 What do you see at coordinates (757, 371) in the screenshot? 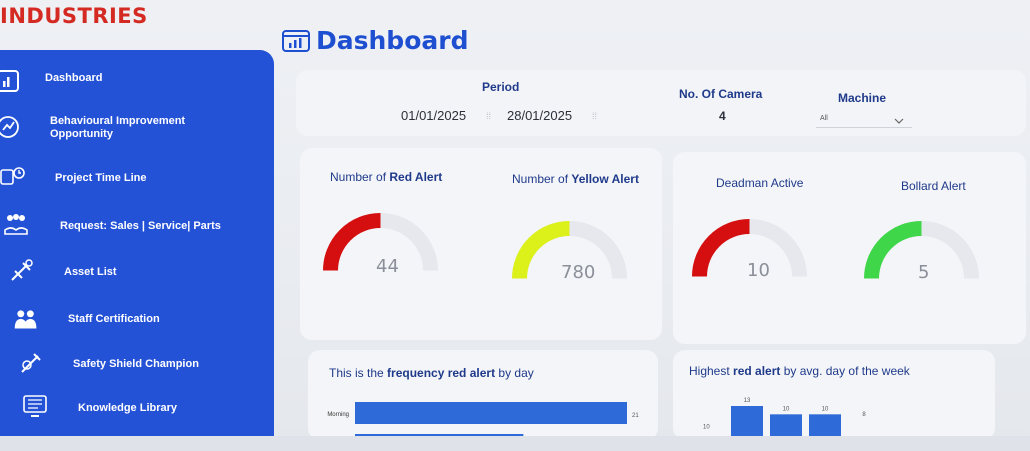
I see `chart-title-bold: red alert` at bounding box center [757, 371].